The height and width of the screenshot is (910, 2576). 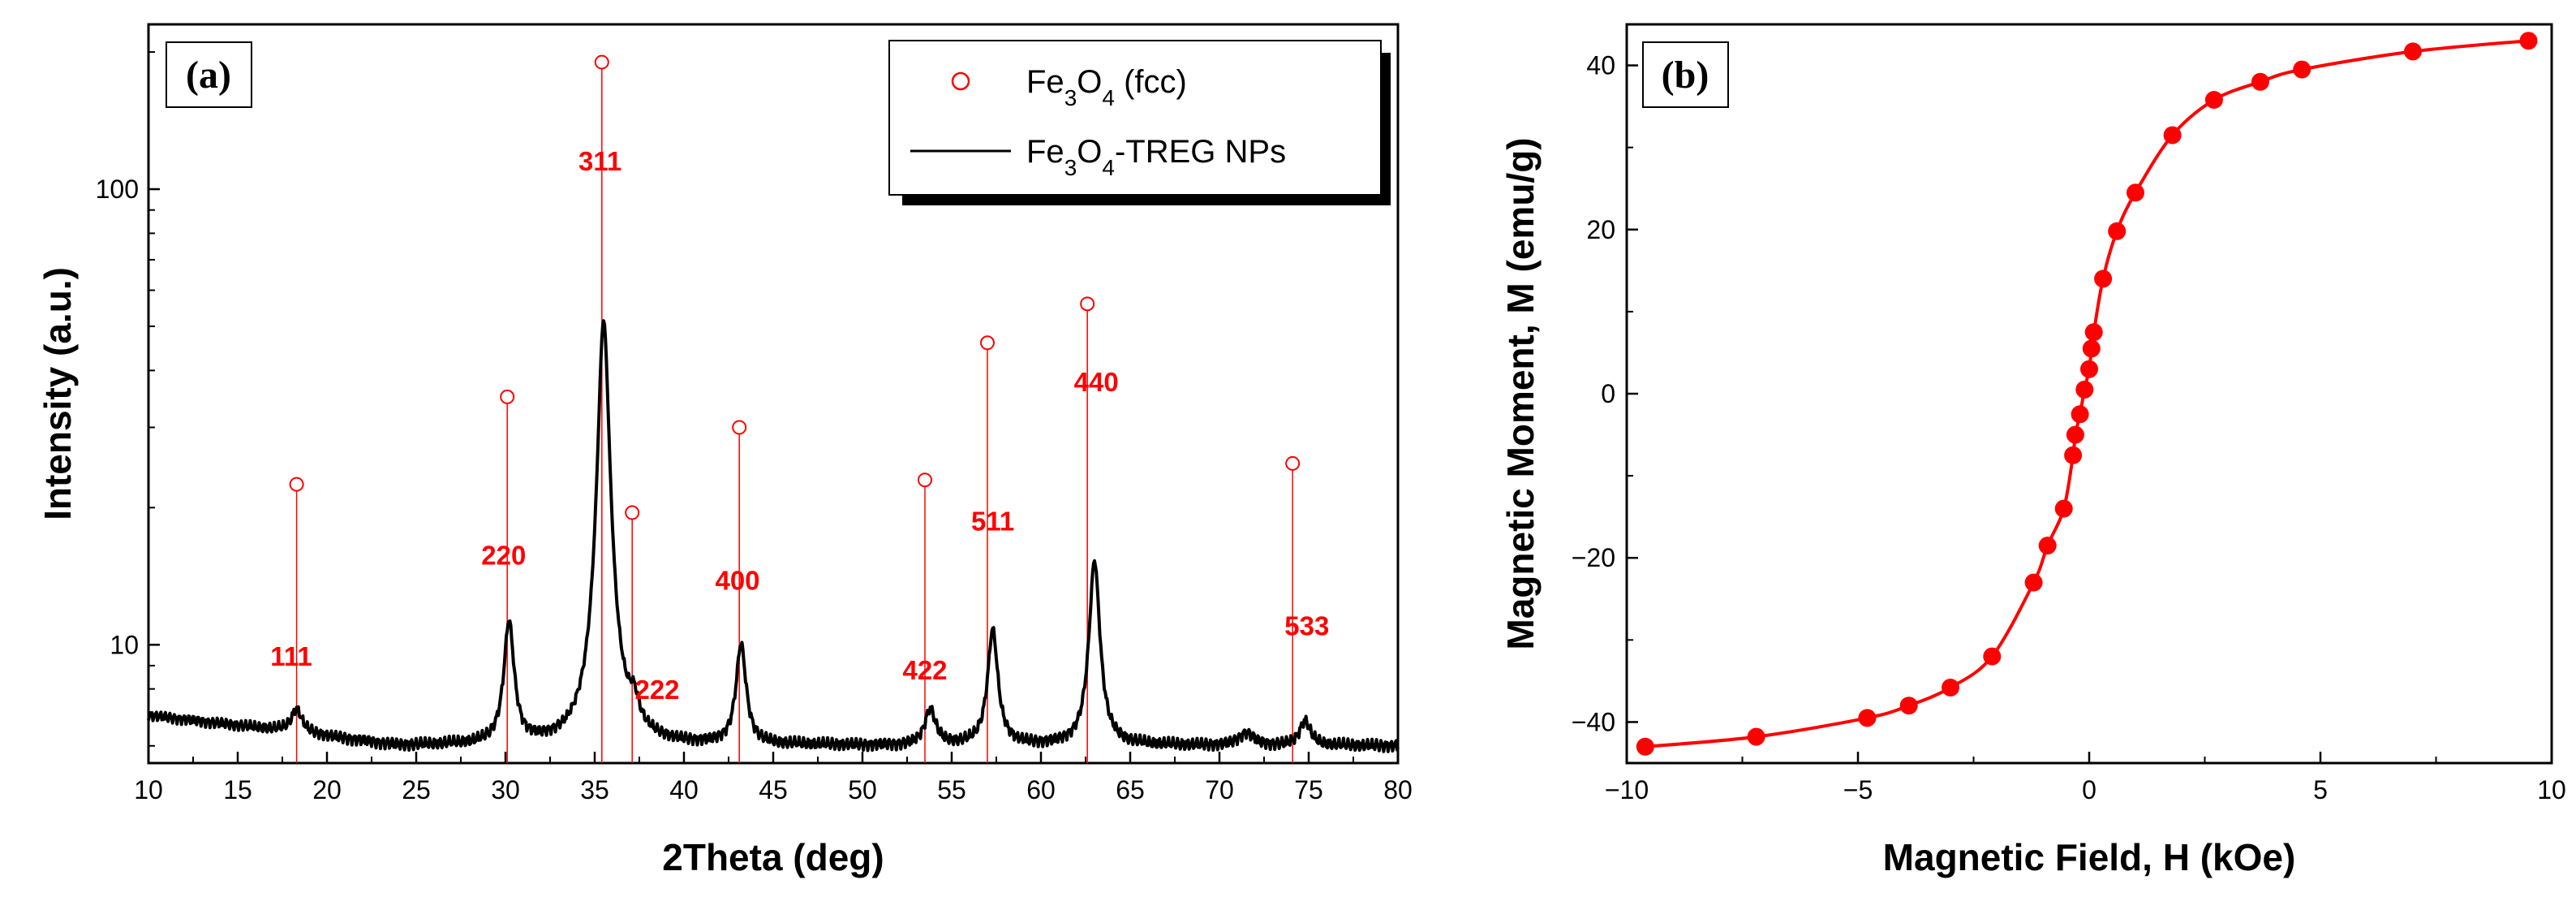 I want to click on x-tick-label: 35, so click(x=594, y=789).